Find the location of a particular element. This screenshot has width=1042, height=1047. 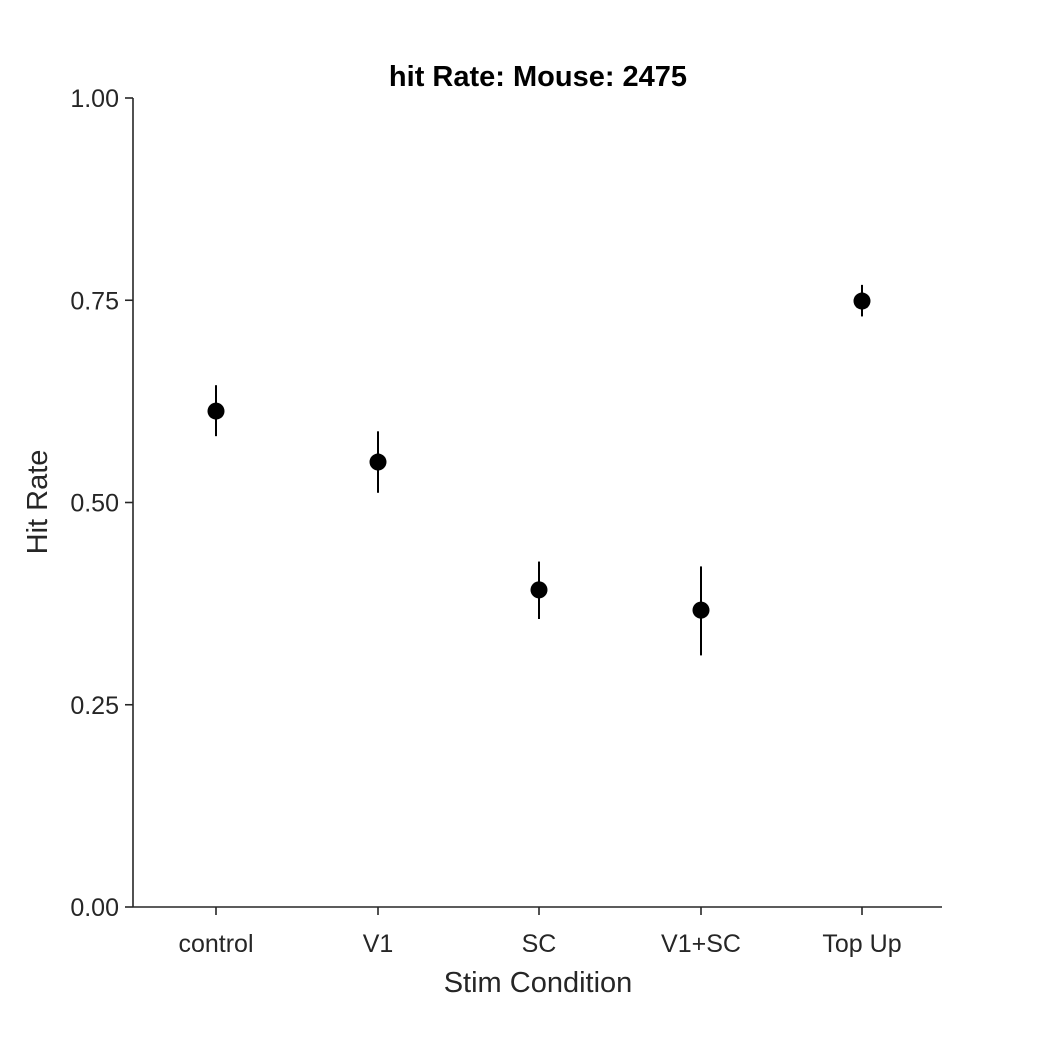

x-tick-label: V1 is located at coordinates (378, 944).